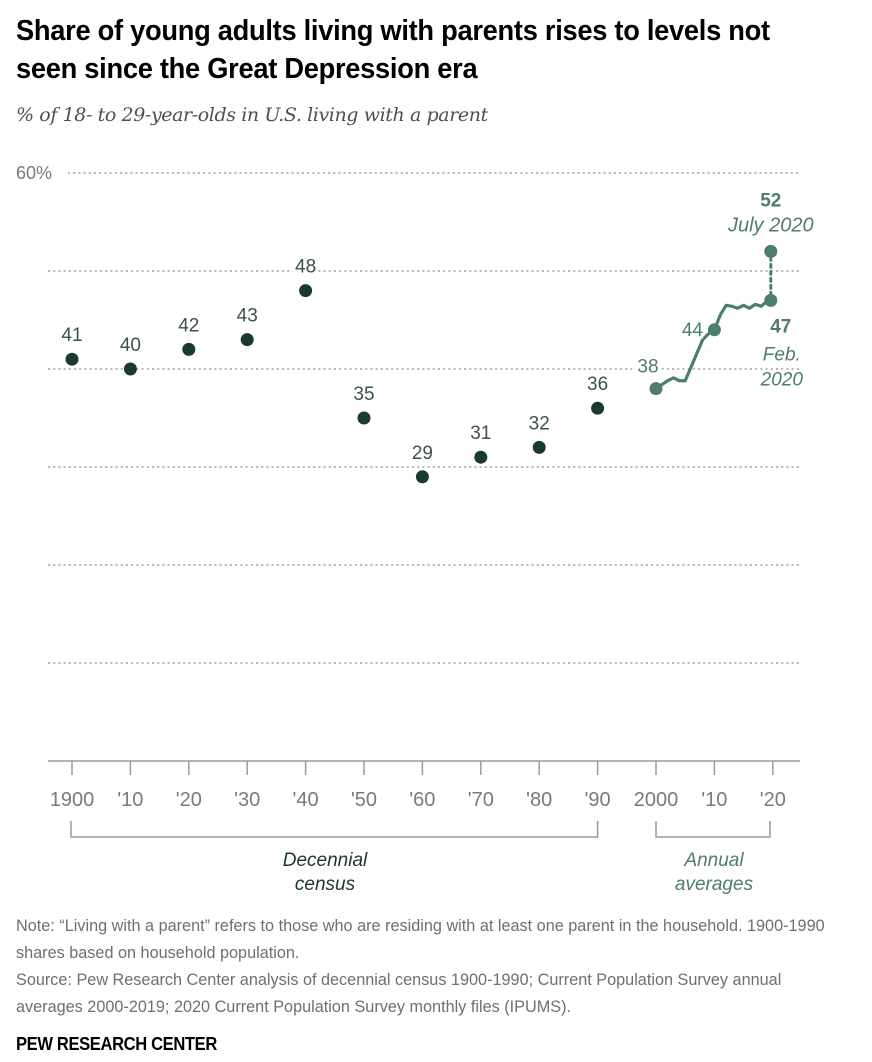  I want to click on series-2020-monthly: 52 July 2020 47 Feb. 2020, so click(770, 290).